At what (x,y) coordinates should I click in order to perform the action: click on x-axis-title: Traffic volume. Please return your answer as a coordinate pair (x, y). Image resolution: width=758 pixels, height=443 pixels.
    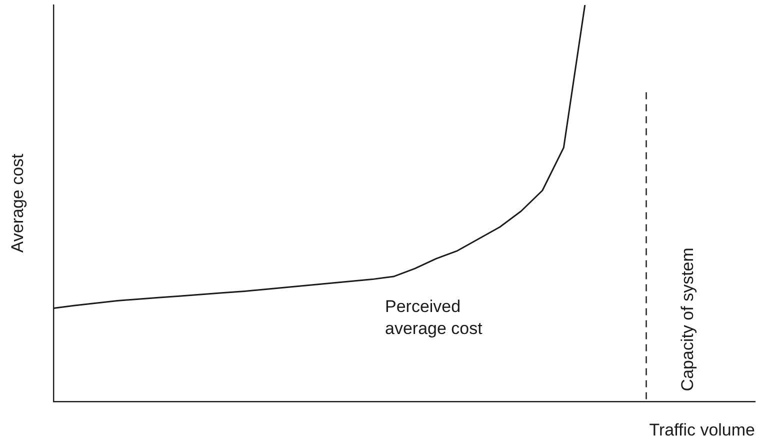
    Looking at the image, I should click on (702, 430).